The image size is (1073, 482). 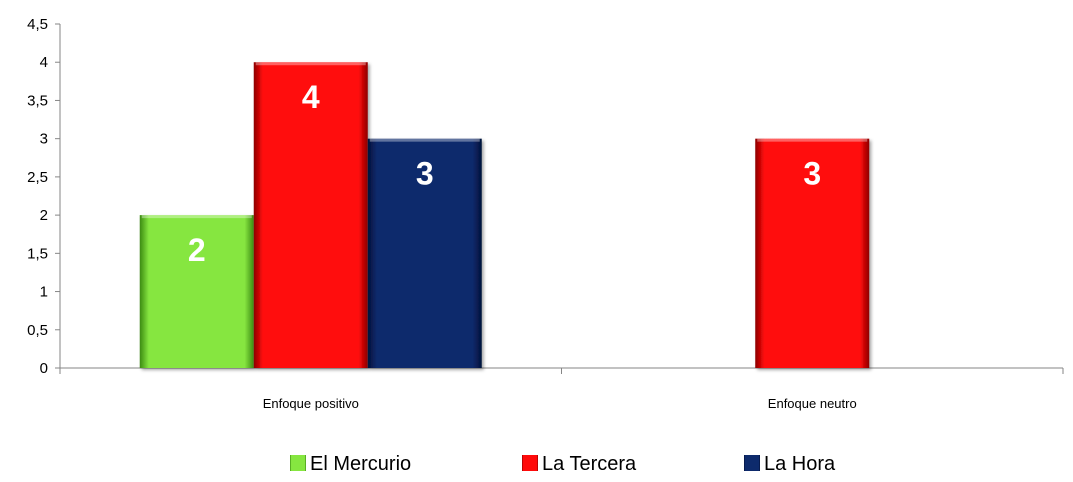 I want to click on data-label: 4, so click(x=311, y=97).